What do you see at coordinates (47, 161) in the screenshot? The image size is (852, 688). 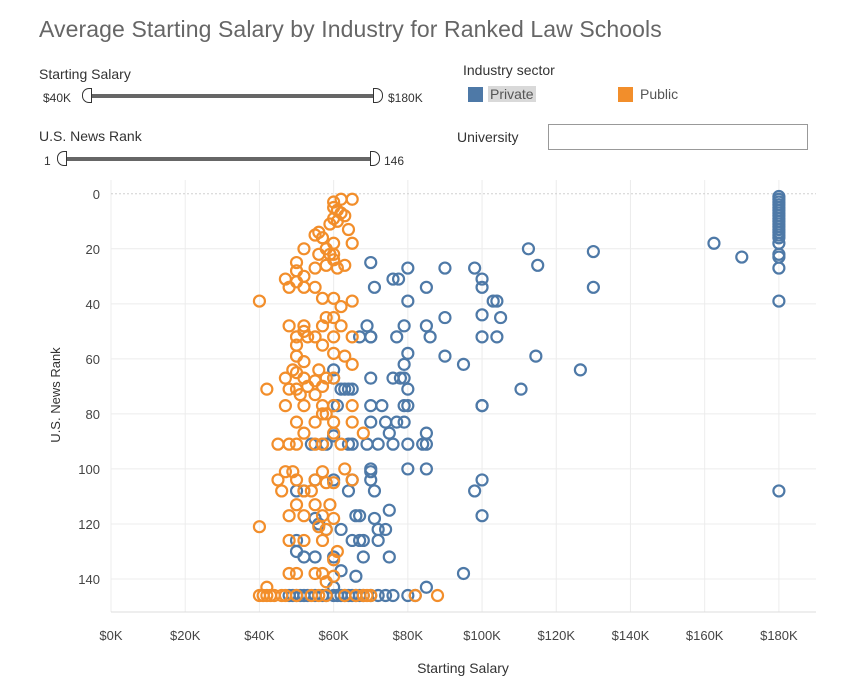 I see `rank-filter-min: 1` at bounding box center [47, 161].